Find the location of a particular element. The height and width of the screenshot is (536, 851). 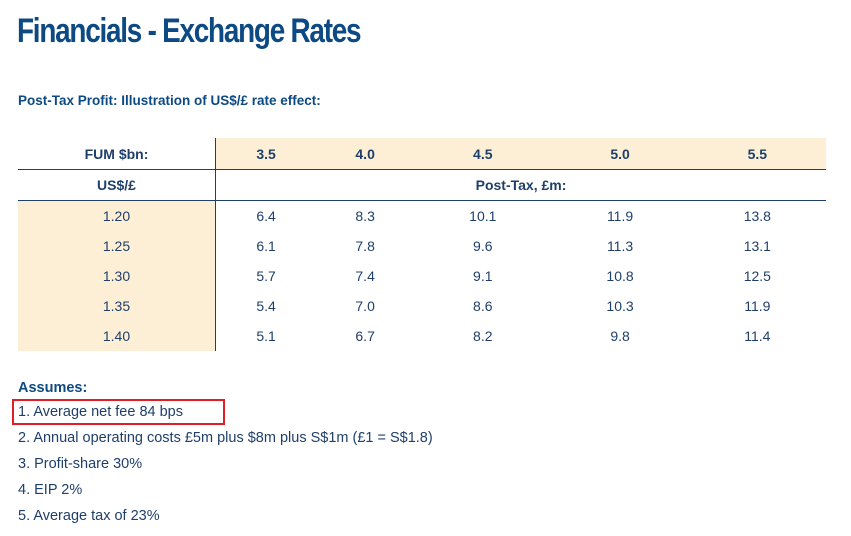

rate-cell: 1.30 is located at coordinates (117, 276).